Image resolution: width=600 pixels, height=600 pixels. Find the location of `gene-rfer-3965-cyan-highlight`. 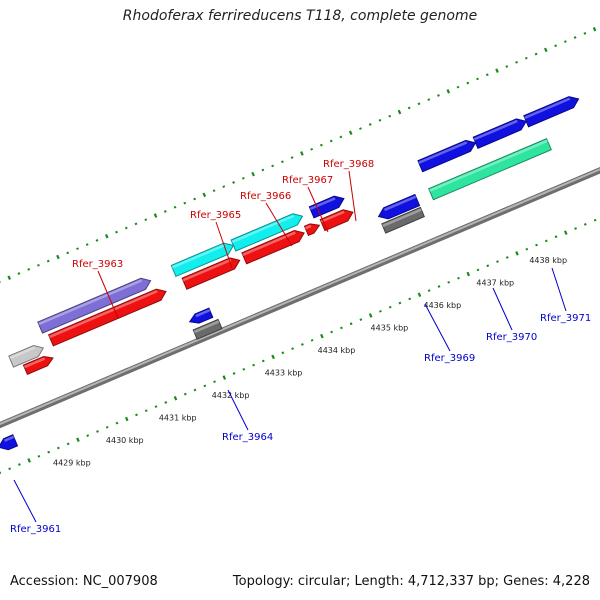

gene-rfer-3965-cyan-highlight is located at coordinates (198, 256).